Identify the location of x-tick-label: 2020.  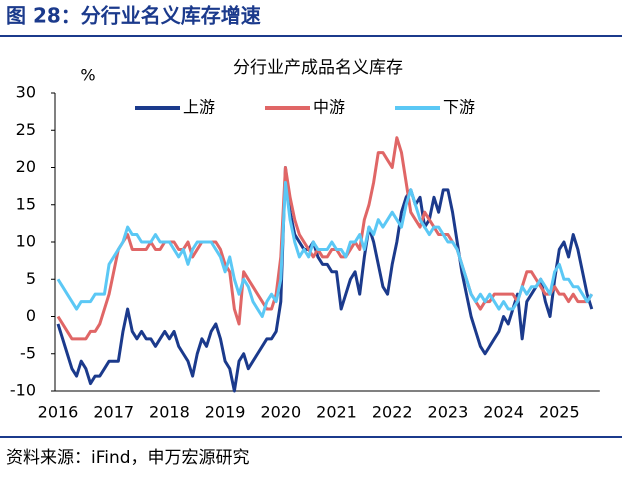
(280, 412).